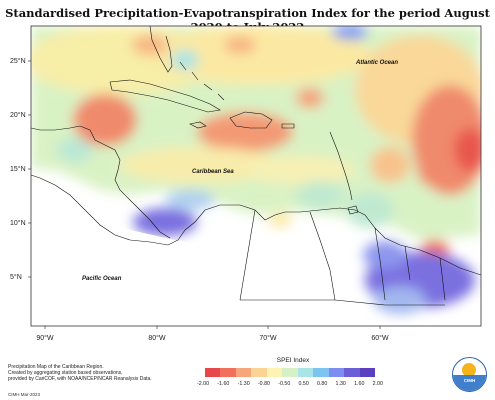 This screenshot has height=400, width=495. I want to click on lon-label: 80°W, so click(157, 338).